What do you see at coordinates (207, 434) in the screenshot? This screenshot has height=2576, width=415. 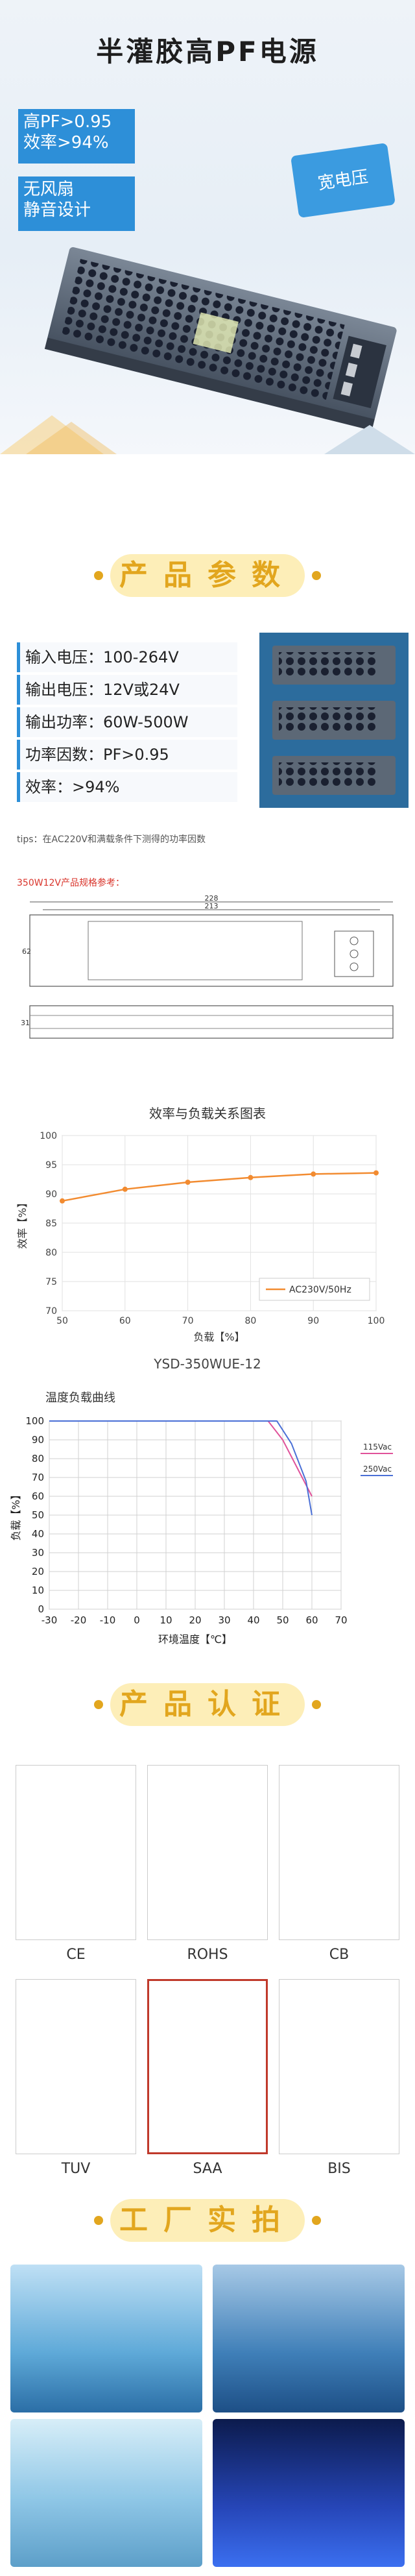 I see `decorative-triangles` at bounding box center [207, 434].